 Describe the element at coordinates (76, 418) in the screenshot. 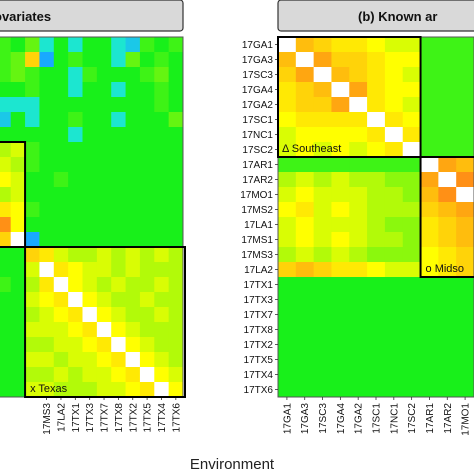

I see `x-tick-label: 17TX1` at that location.